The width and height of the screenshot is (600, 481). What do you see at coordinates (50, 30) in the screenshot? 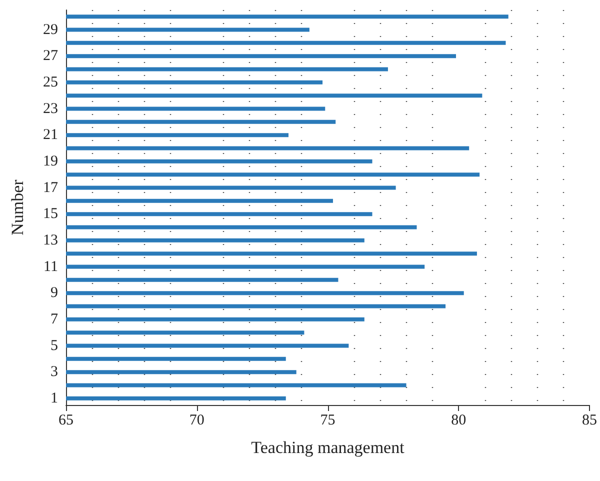
I see `y-tick-label: 29` at bounding box center [50, 30].